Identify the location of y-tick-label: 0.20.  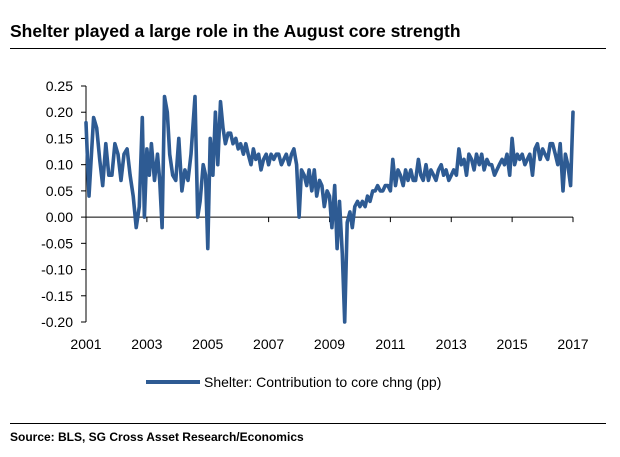
(59, 112).